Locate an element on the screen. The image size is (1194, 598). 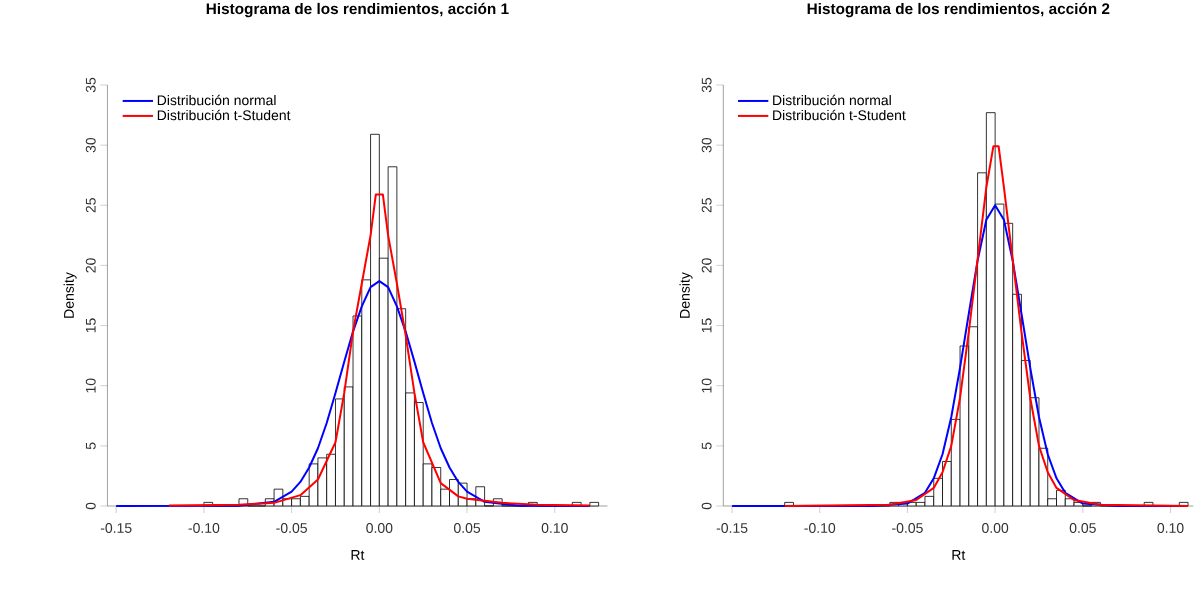
chart-title: Histograma de los rendimientos, acción 2 is located at coordinates (958, 10).